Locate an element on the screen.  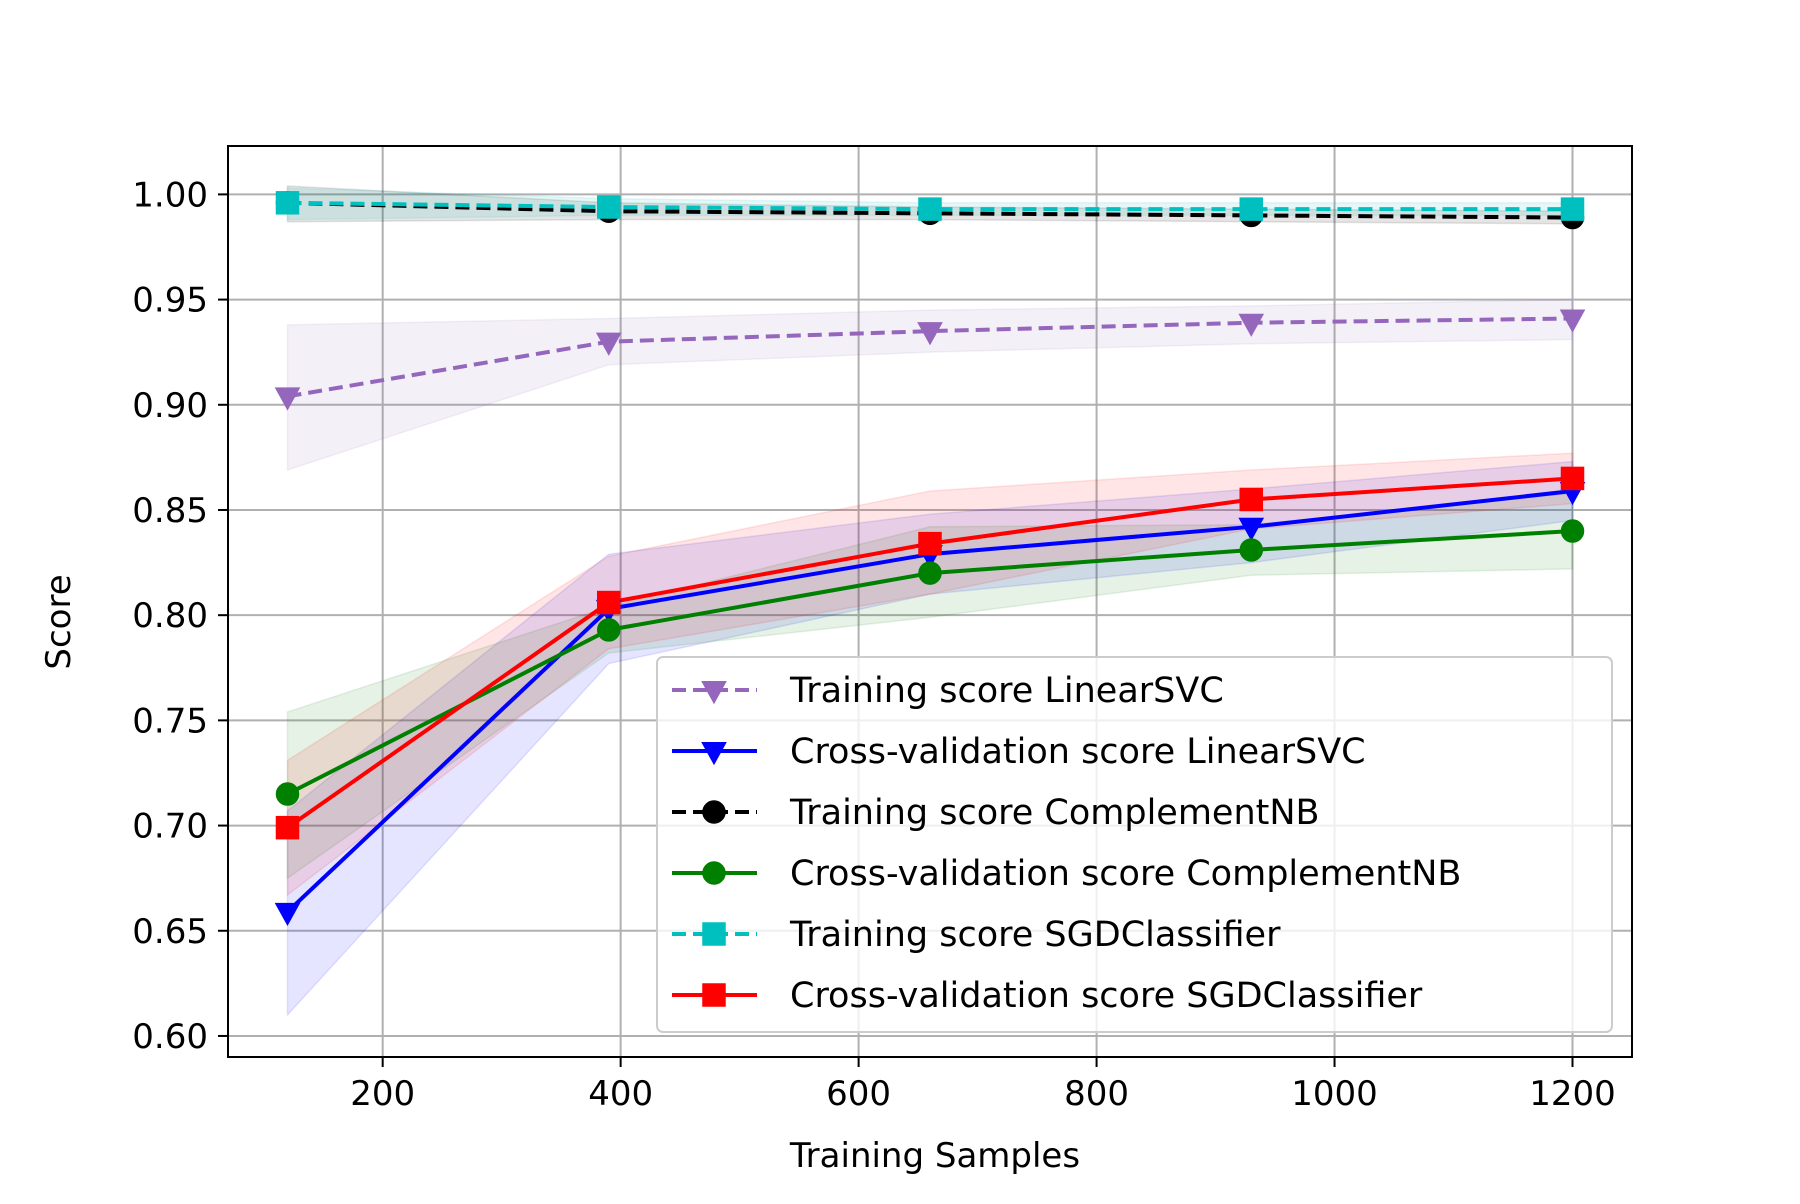
y-tick-label: 1.00 is located at coordinates (170, 195).